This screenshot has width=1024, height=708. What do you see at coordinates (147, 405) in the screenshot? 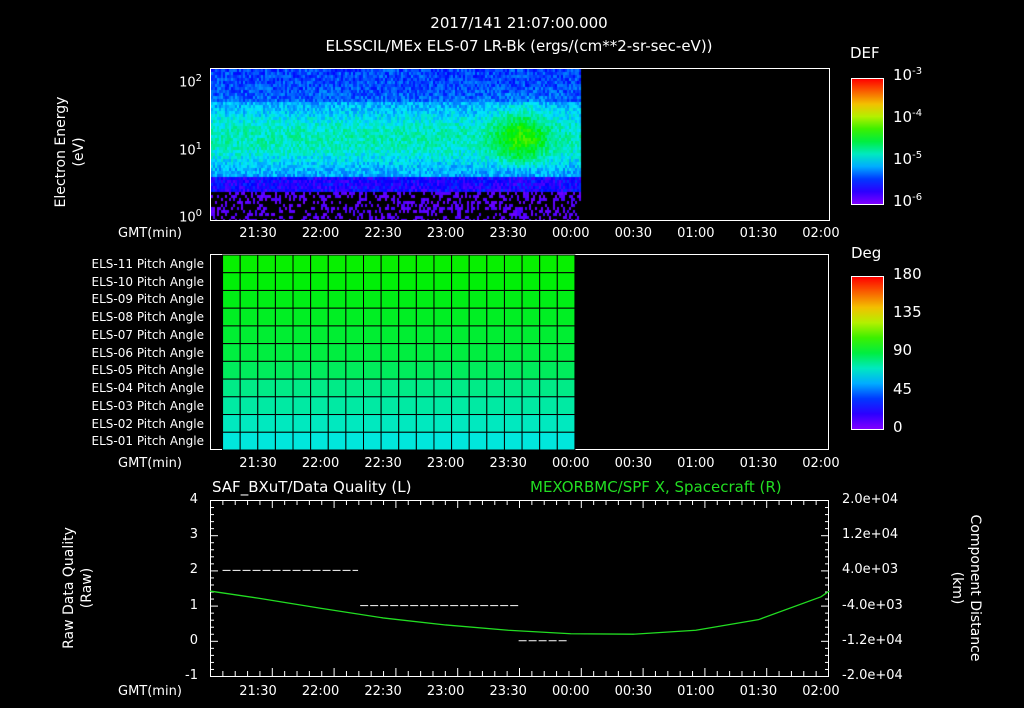
I see `pitch-row-label: ELS-03 Pitch Angle` at bounding box center [147, 405].